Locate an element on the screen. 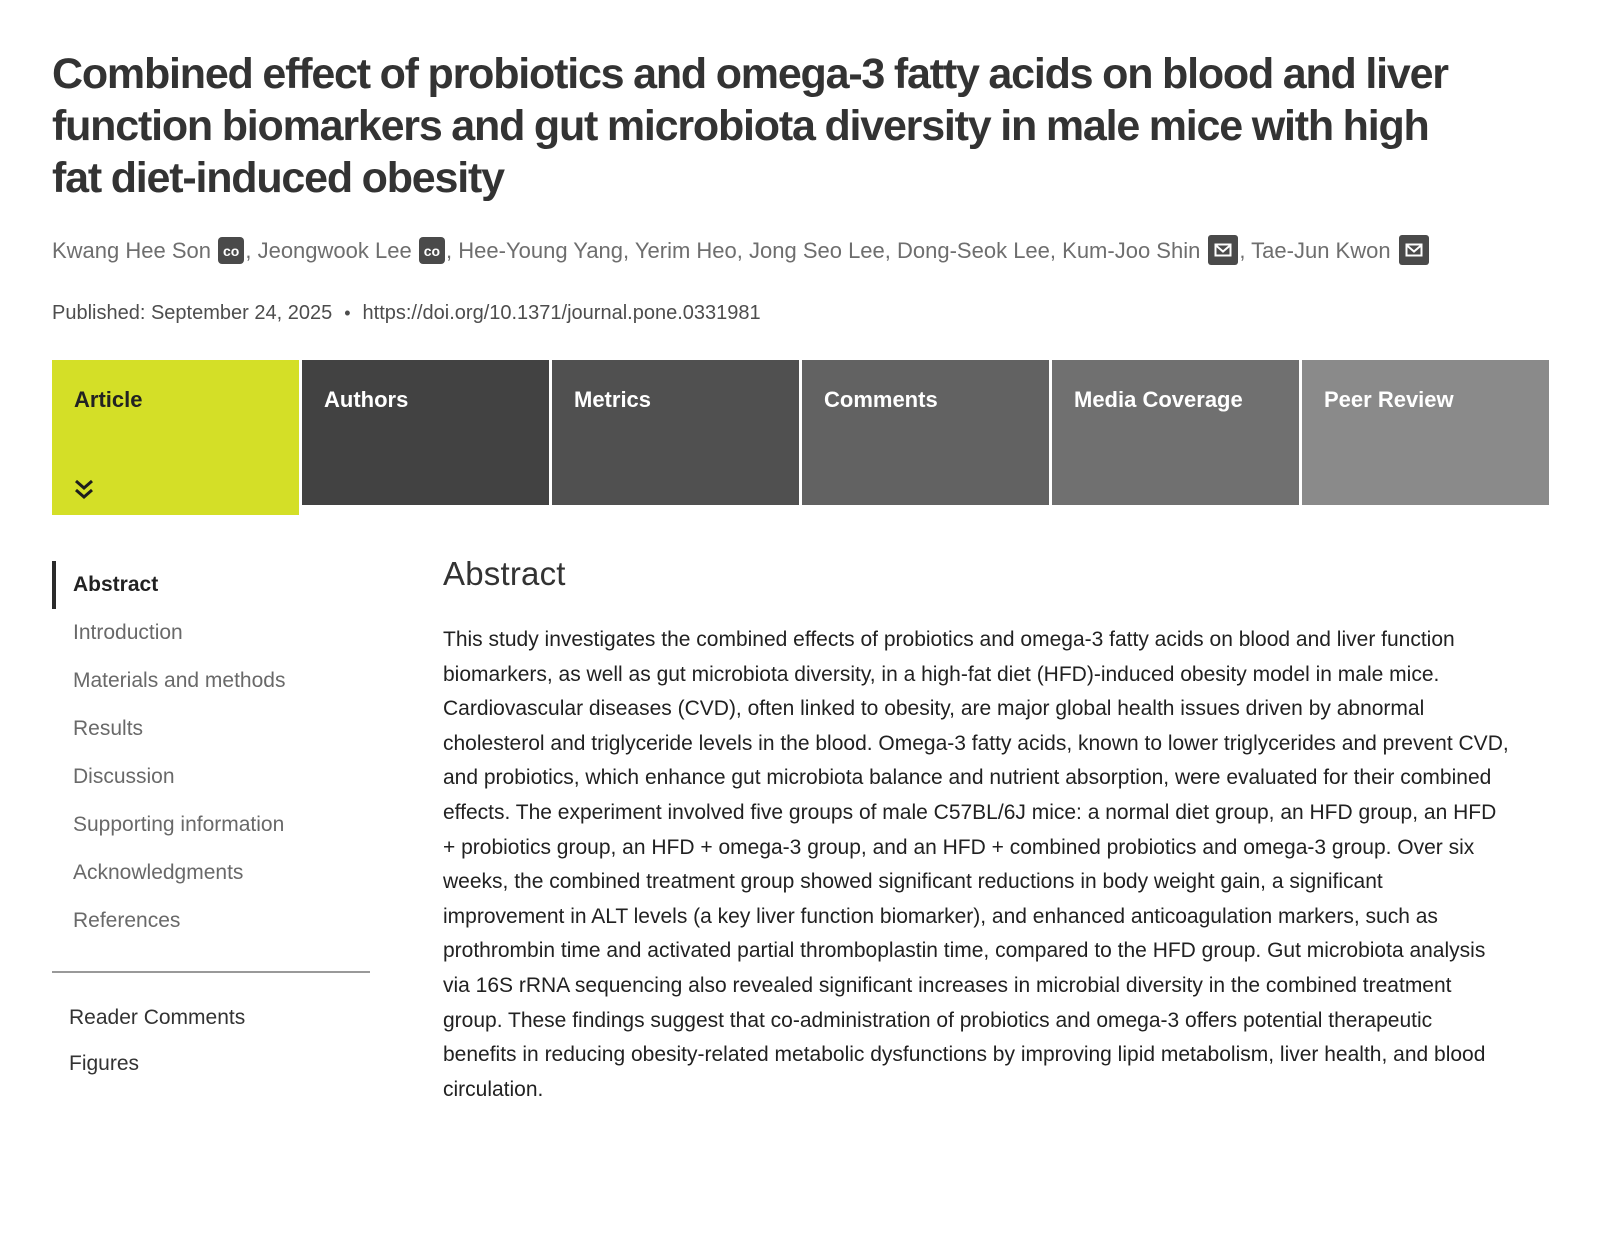 This screenshot has width=1624, height=1256. sidenav-link-figures: Figures is located at coordinates (104, 1064).